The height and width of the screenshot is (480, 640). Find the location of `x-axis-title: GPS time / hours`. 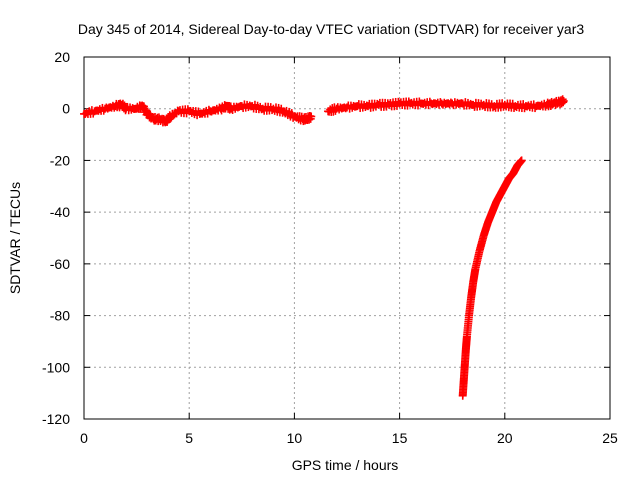

x-axis-title: GPS time / hours is located at coordinates (345, 465).